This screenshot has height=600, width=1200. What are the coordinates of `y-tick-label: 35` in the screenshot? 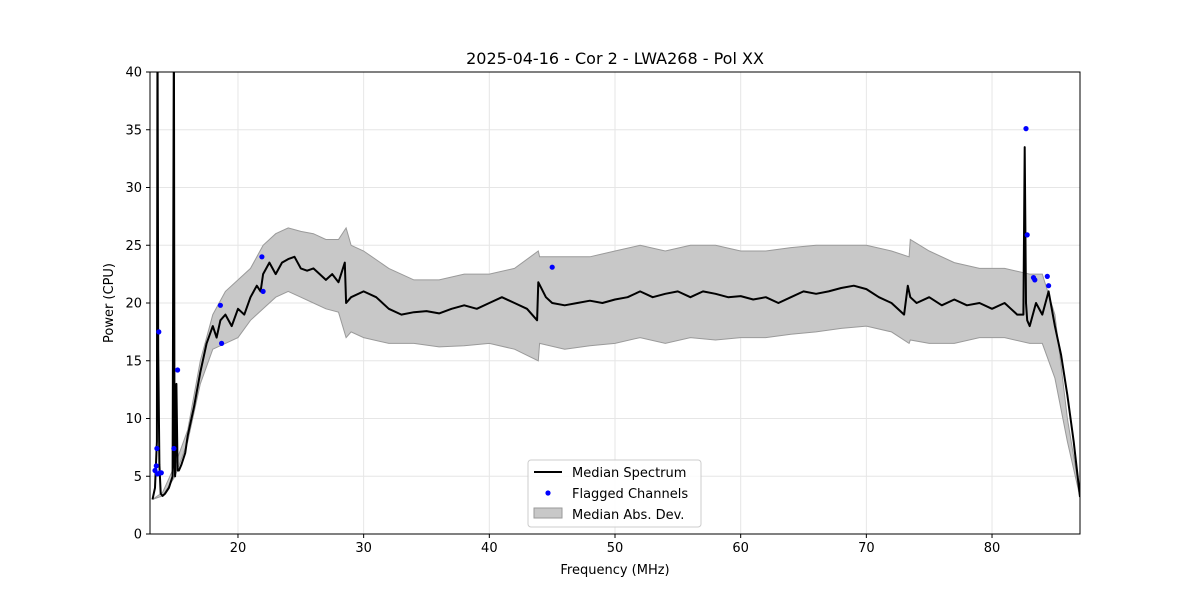 It's located at (133, 130).